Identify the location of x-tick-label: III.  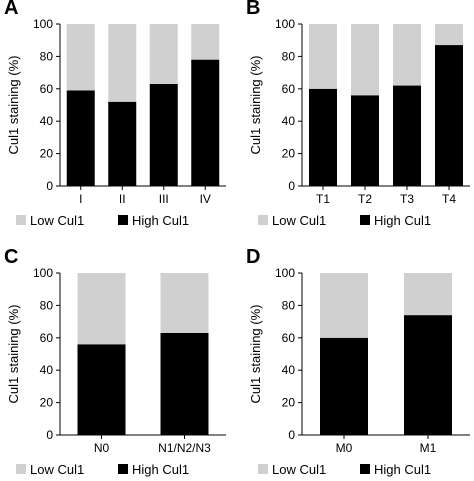
(164, 199).